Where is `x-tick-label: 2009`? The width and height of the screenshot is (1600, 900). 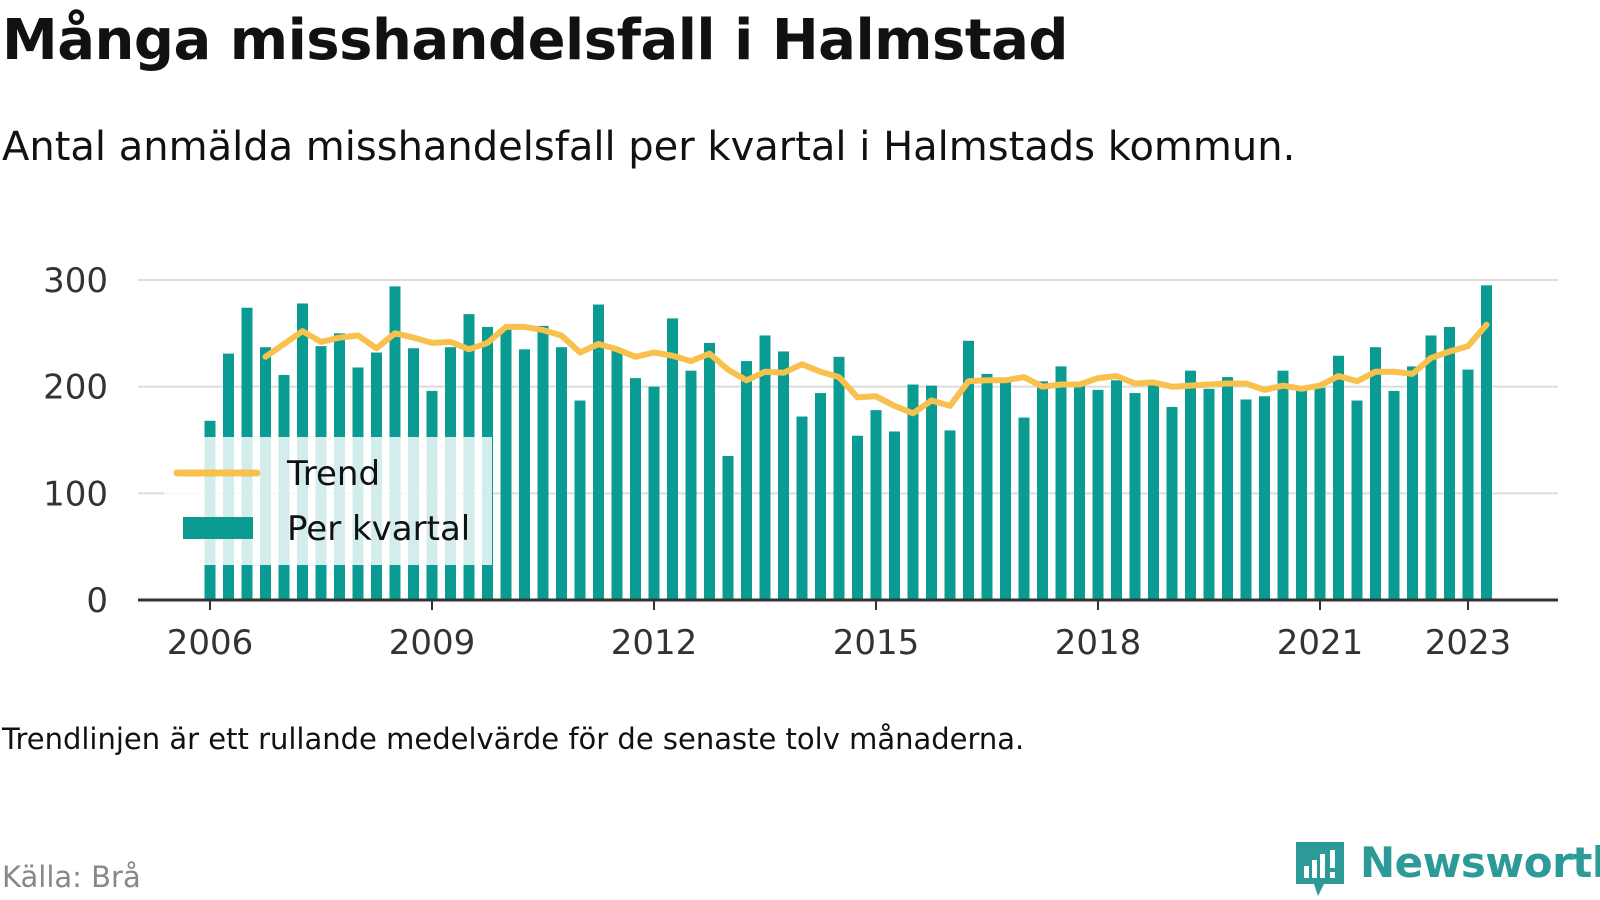 x-tick-label: 2009 is located at coordinates (432, 641).